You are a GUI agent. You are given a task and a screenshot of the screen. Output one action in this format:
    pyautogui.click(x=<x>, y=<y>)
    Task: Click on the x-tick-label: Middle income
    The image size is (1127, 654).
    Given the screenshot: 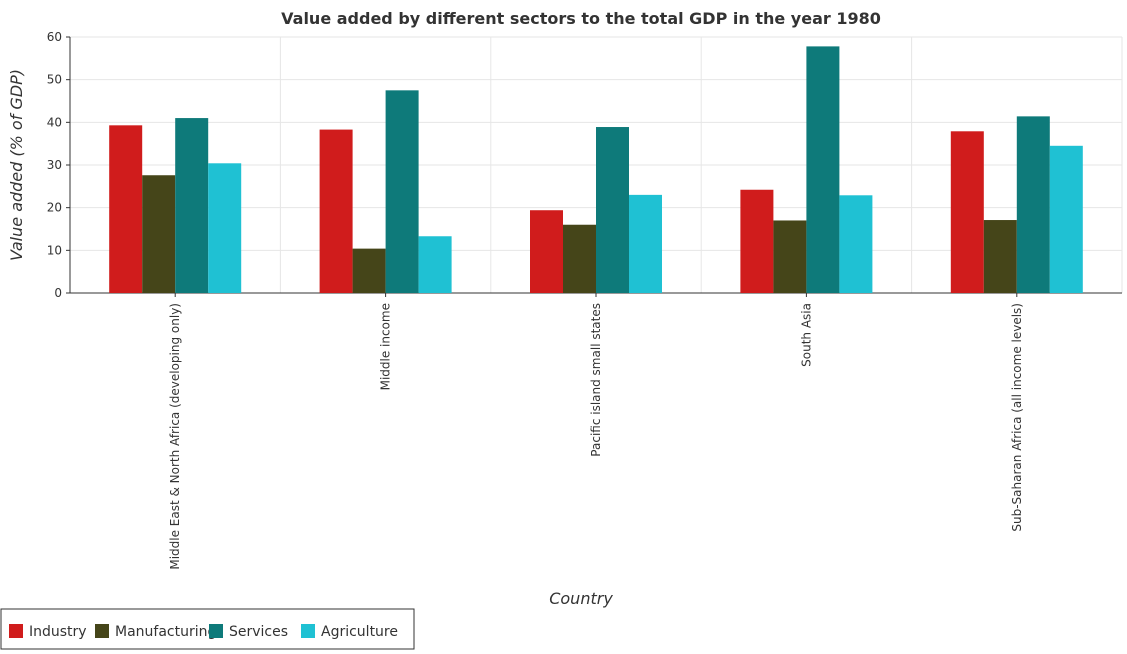 What is the action you would take?
    pyautogui.click(x=386, y=346)
    